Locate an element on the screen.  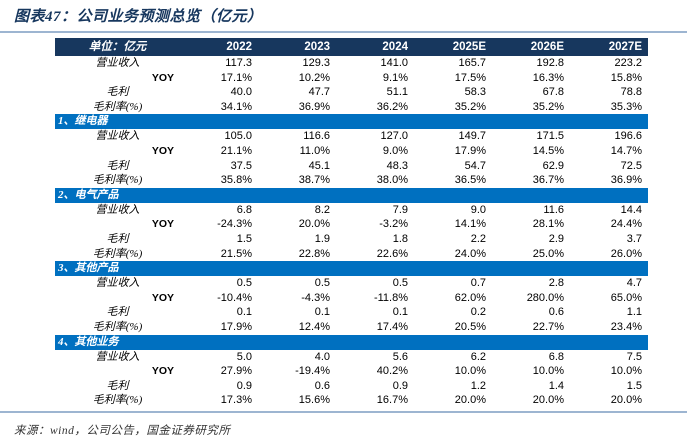
table-row: YOY -10.4% -4.3% -11.8% 62.0% 280.0% 65.0% is located at coordinates (351, 298).